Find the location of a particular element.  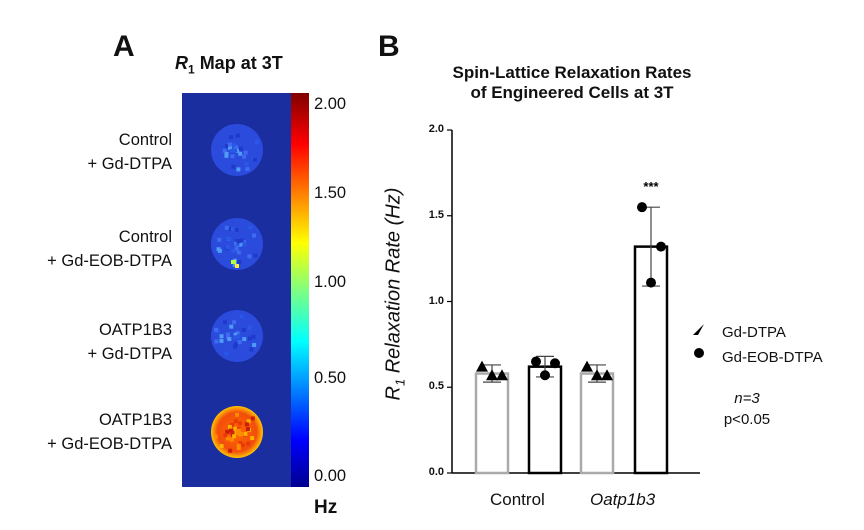

note-n: n=3 is located at coordinates (747, 398).